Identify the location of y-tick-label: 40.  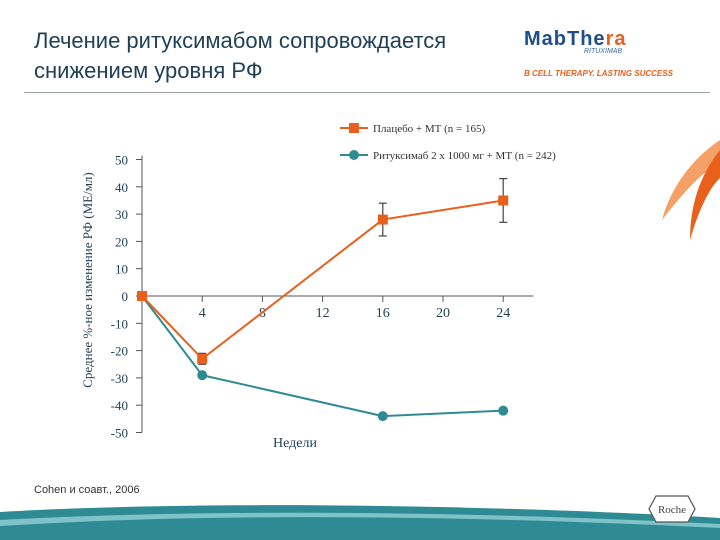
(121, 187).